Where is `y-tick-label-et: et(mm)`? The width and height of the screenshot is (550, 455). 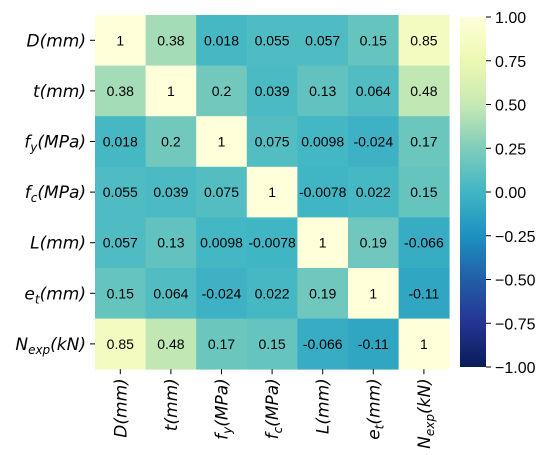
y-tick-label-et: et(mm) is located at coordinates (55, 295).